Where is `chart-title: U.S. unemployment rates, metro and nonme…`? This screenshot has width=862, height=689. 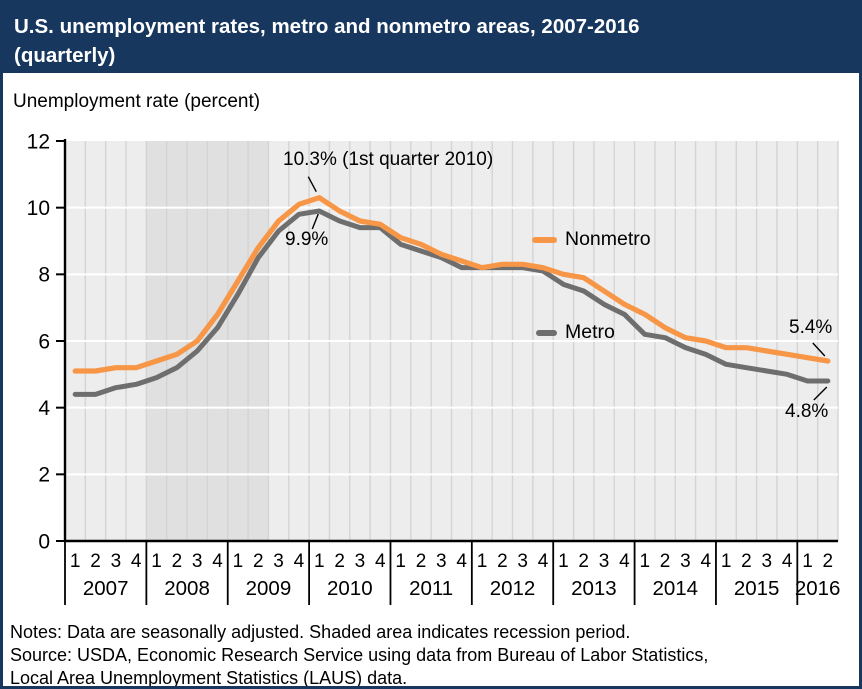
chart-title: U.S. unemployment rates, metro and nonme… is located at coordinates (327, 41).